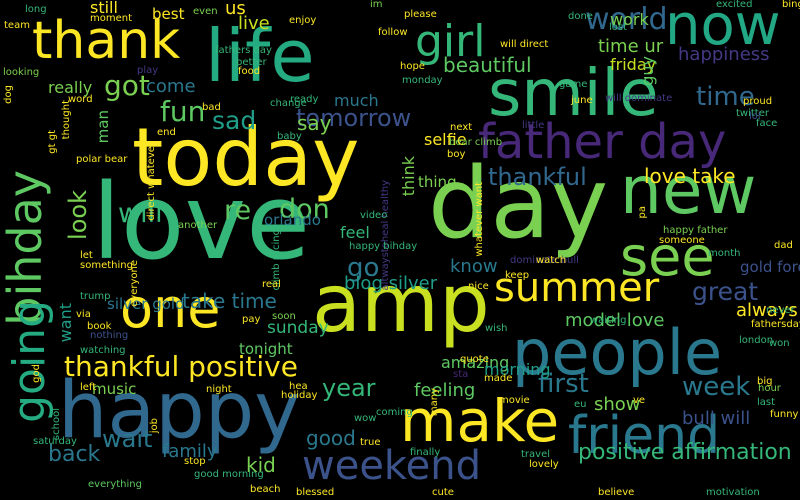  Describe the element at coordinates (779, 343) in the screenshot. I see `word-won: won` at that location.